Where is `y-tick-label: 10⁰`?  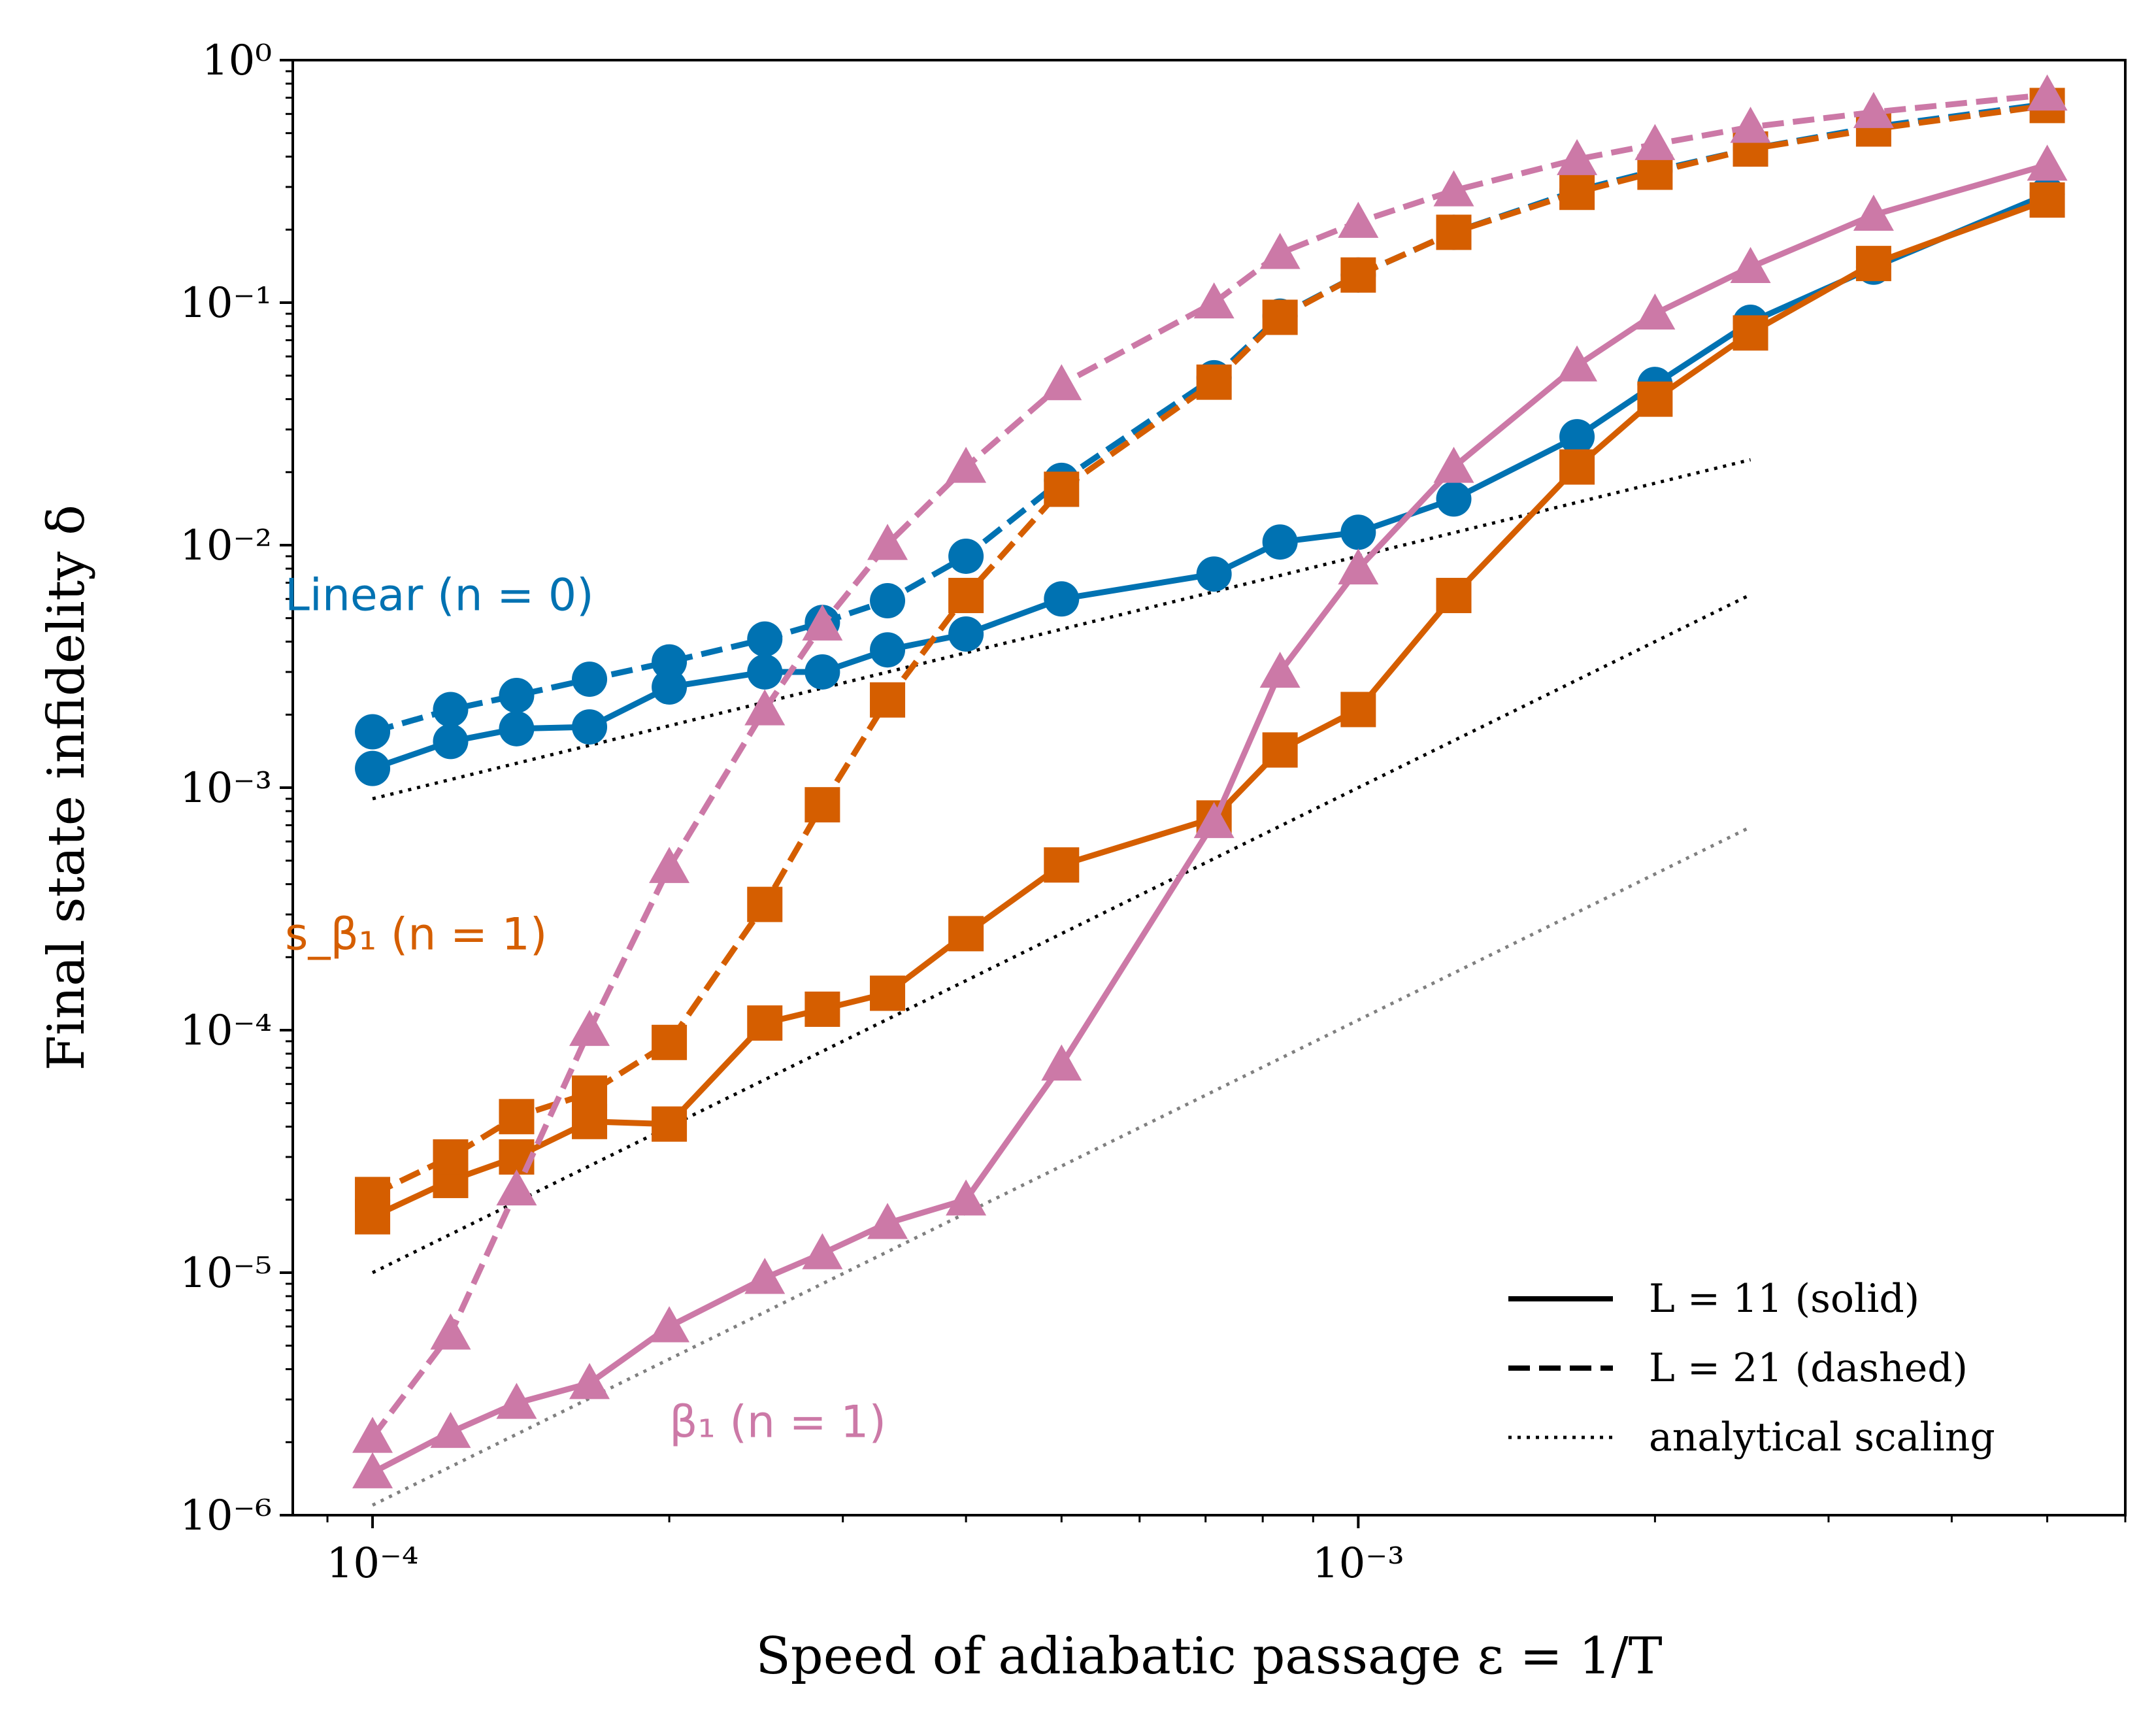 y-tick-label: 10⁰ is located at coordinates (237, 61).